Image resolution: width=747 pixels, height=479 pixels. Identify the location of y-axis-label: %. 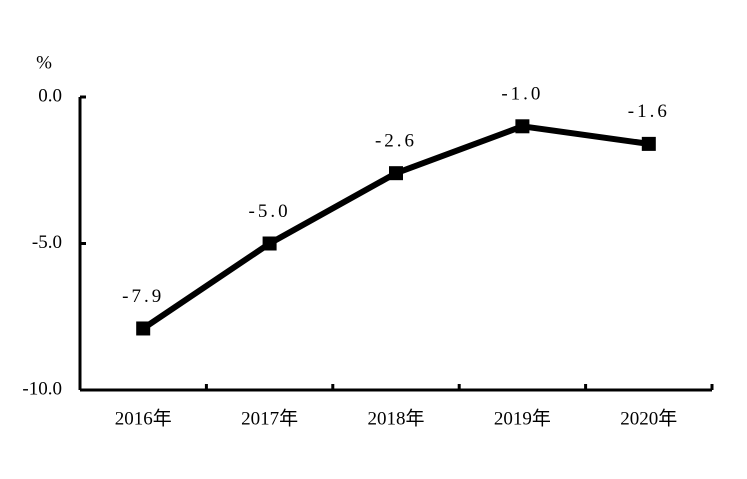
(44, 62).